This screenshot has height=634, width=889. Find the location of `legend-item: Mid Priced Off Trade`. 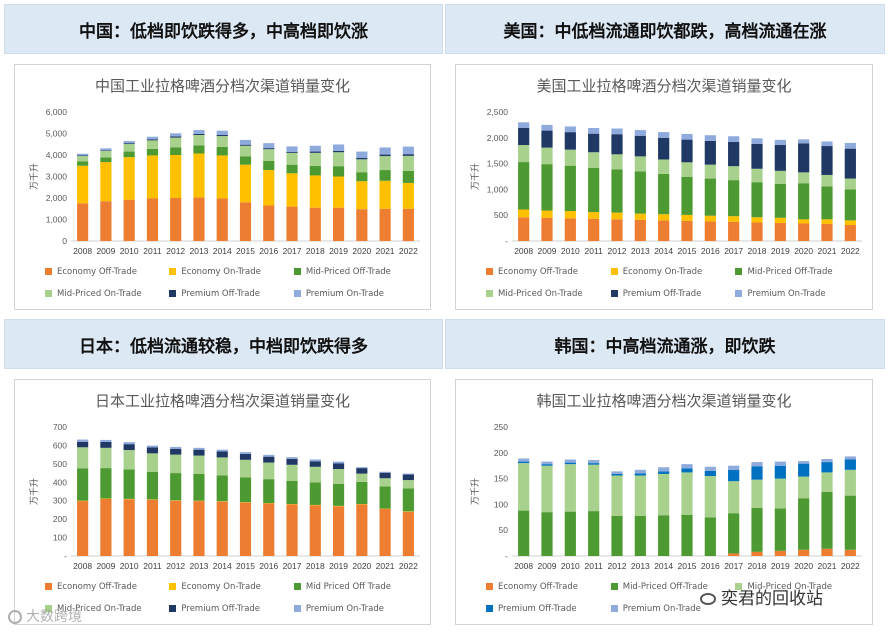

legend-item: Mid Priced Off Trade is located at coordinates (355, 587).